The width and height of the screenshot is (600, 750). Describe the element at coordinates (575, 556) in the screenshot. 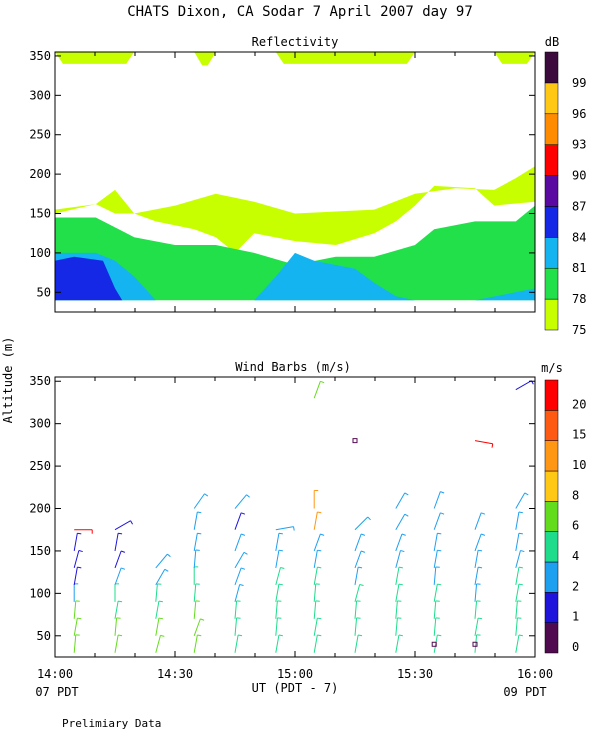

I see `colorbar-label: 4` at that location.